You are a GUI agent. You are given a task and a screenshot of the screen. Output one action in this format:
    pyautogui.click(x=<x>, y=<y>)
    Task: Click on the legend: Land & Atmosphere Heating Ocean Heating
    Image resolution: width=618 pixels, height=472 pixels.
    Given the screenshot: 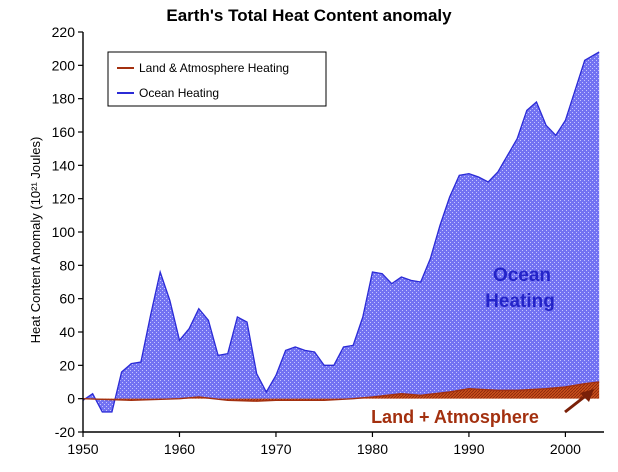 What is the action you would take?
    pyautogui.click(x=217, y=79)
    